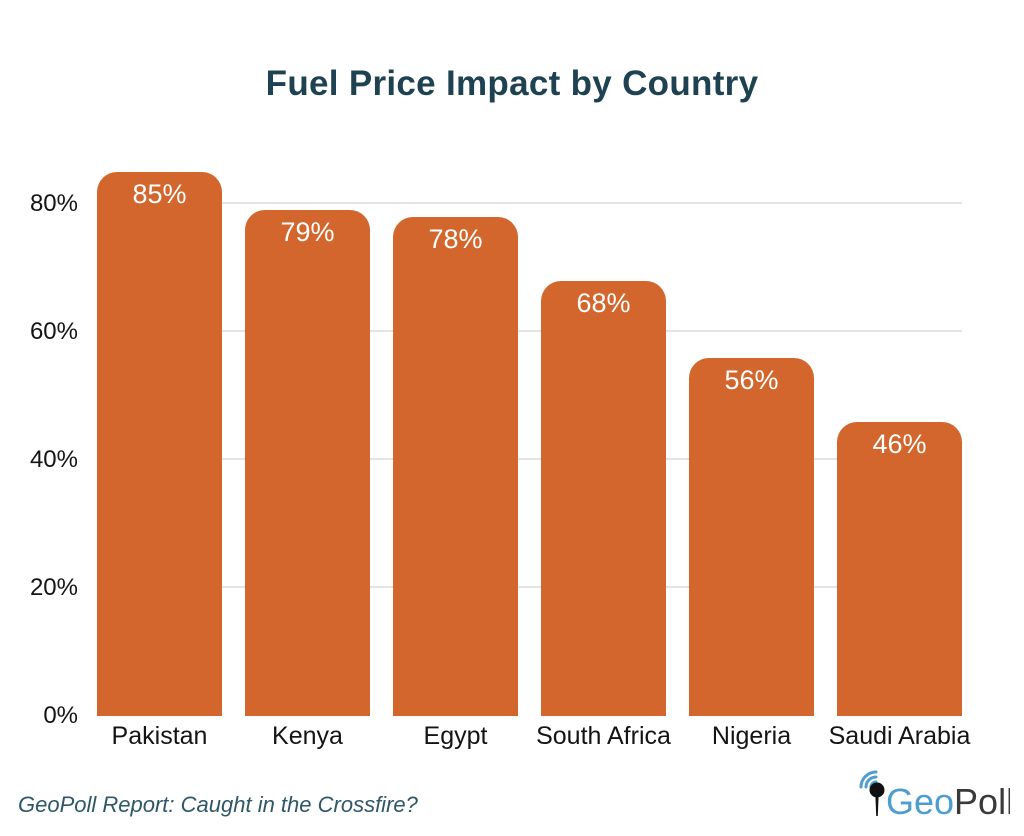  Describe the element at coordinates (307, 736) in the screenshot. I see `x-tick-label: Kenya` at that location.